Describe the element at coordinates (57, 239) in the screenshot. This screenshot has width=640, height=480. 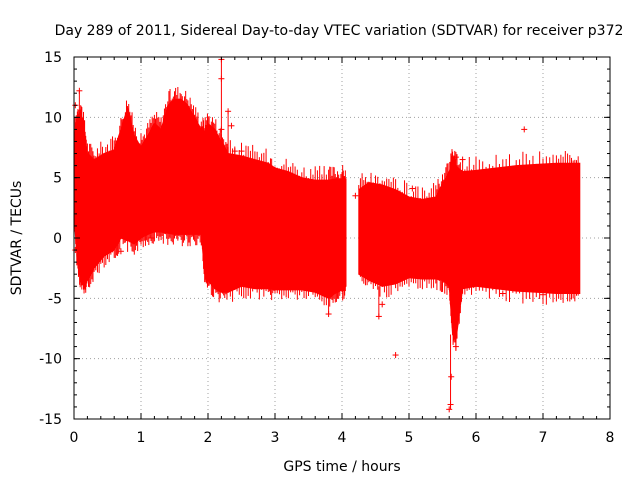
I see `y-tick-label: 0` at that location.